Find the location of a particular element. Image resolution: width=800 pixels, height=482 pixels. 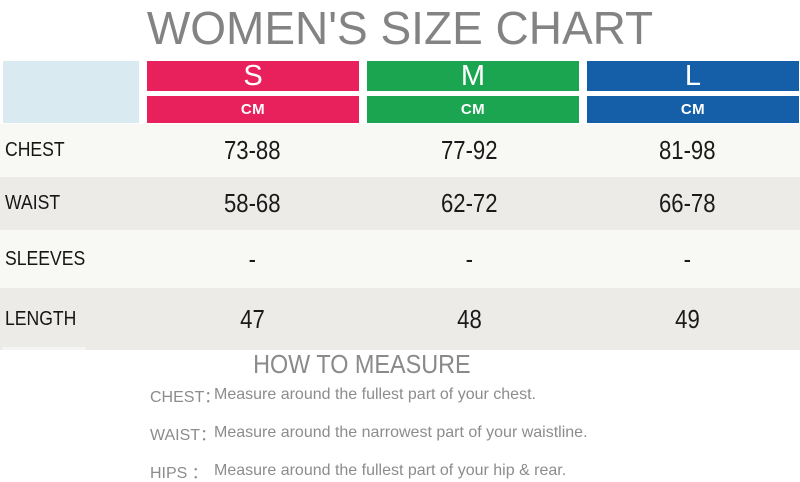

cell-value: 58-68 is located at coordinates (252, 203).